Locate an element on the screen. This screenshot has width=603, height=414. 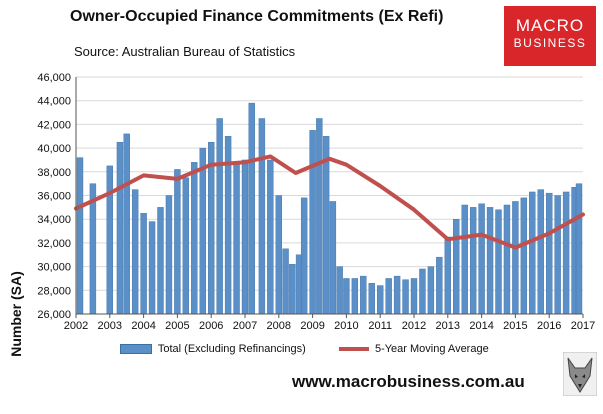
y-tick-label: 28,000 is located at coordinates (54, 291).